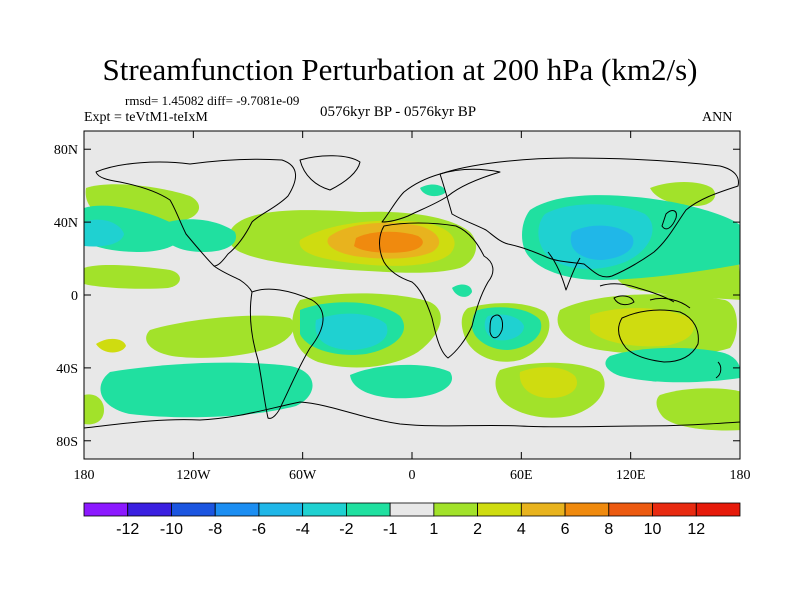 The height and width of the screenshot is (600, 800). What do you see at coordinates (565, 529) in the screenshot?
I see `colorbar-label: 6` at bounding box center [565, 529].